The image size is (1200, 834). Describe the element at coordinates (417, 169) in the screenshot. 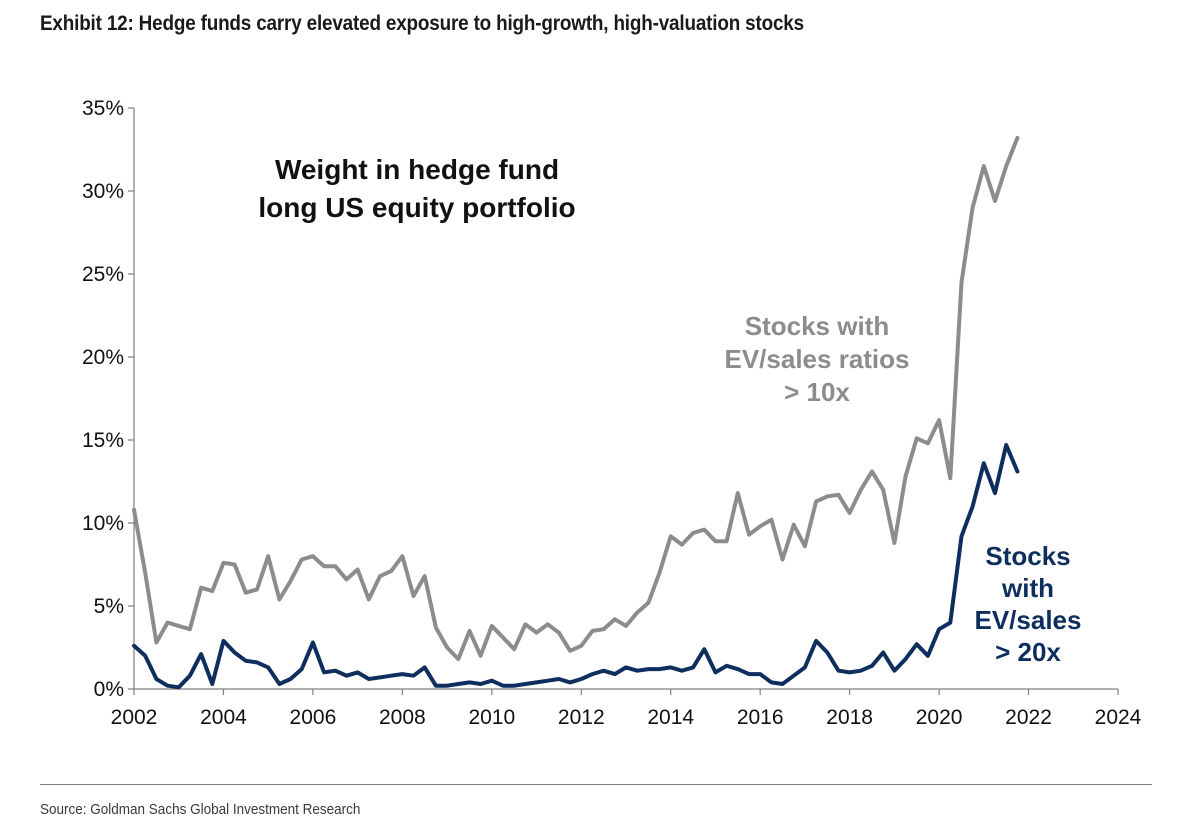

I see `chart-inner-title: Weight in hedge fund` at that location.